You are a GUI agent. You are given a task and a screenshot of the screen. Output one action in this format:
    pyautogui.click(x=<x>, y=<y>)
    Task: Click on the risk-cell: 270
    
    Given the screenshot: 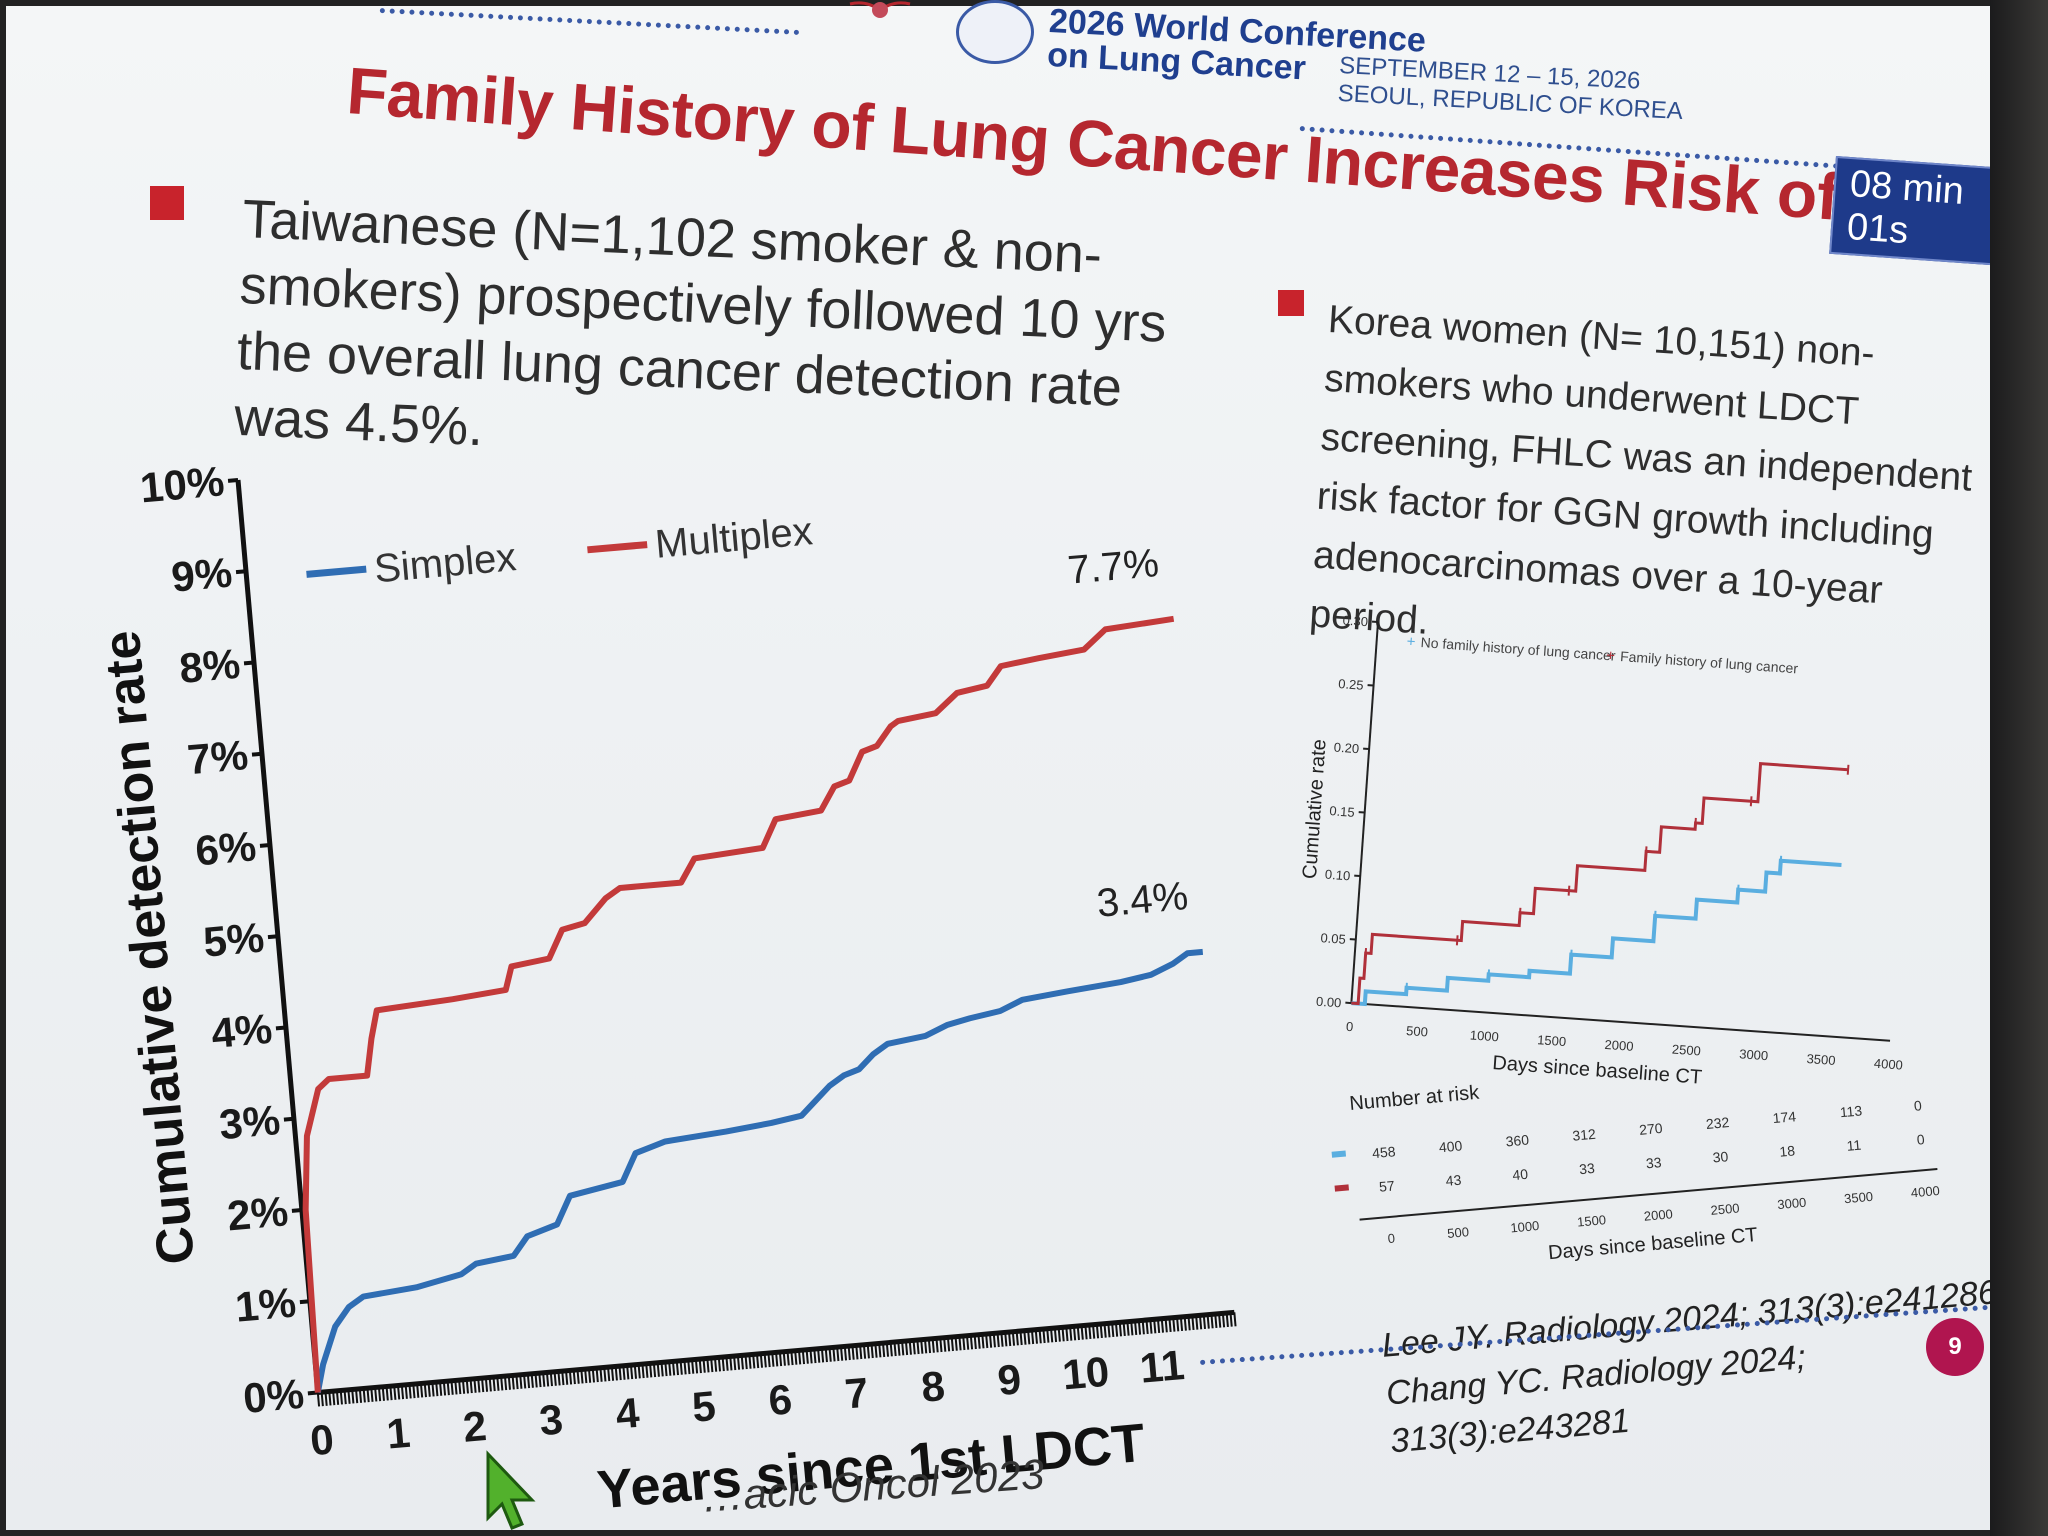 What is the action you would take?
    pyautogui.click(x=1650, y=1129)
    